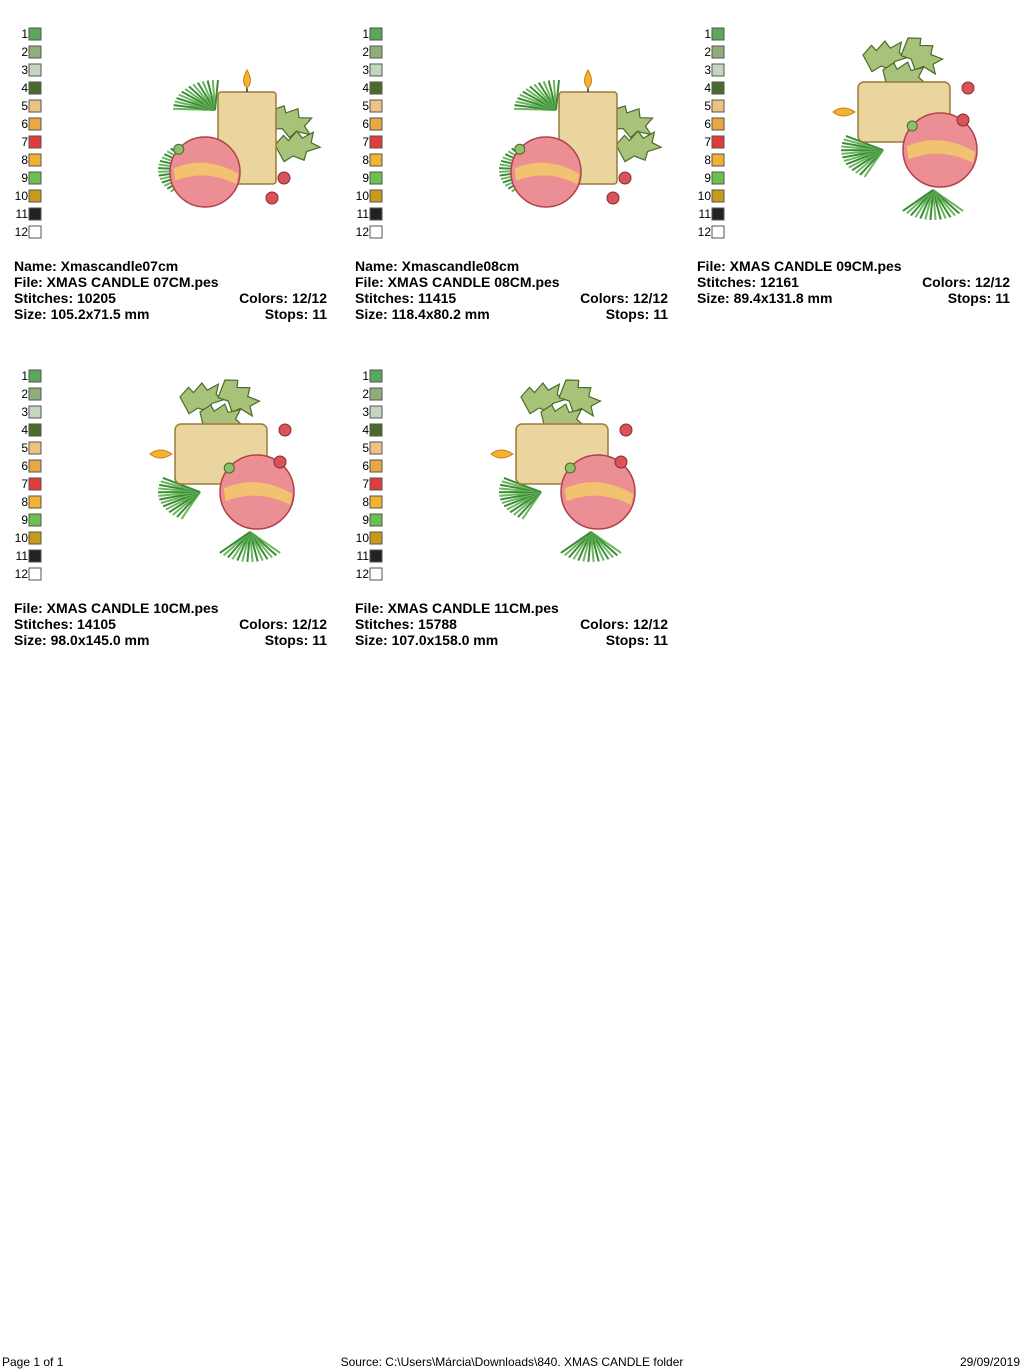 Image resolution: width=1024 pixels, height=1370 pixels. Describe the element at coordinates (363, 196) in the screenshot. I see `swatch-number: 10` at that location.